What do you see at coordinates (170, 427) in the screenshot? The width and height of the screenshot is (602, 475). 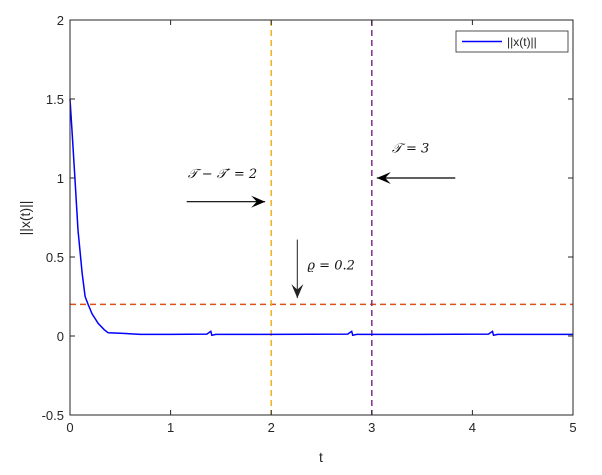 I see `x-tick-label: 1` at bounding box center [170, 427].